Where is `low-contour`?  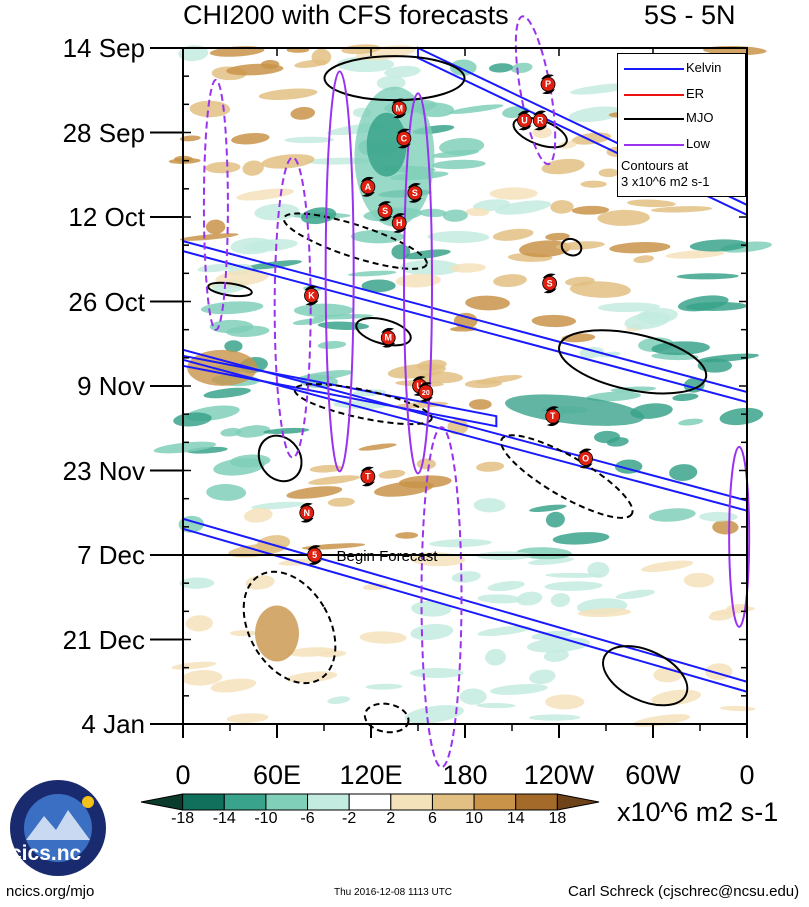 low-contour is located at coordinates (418, 283).